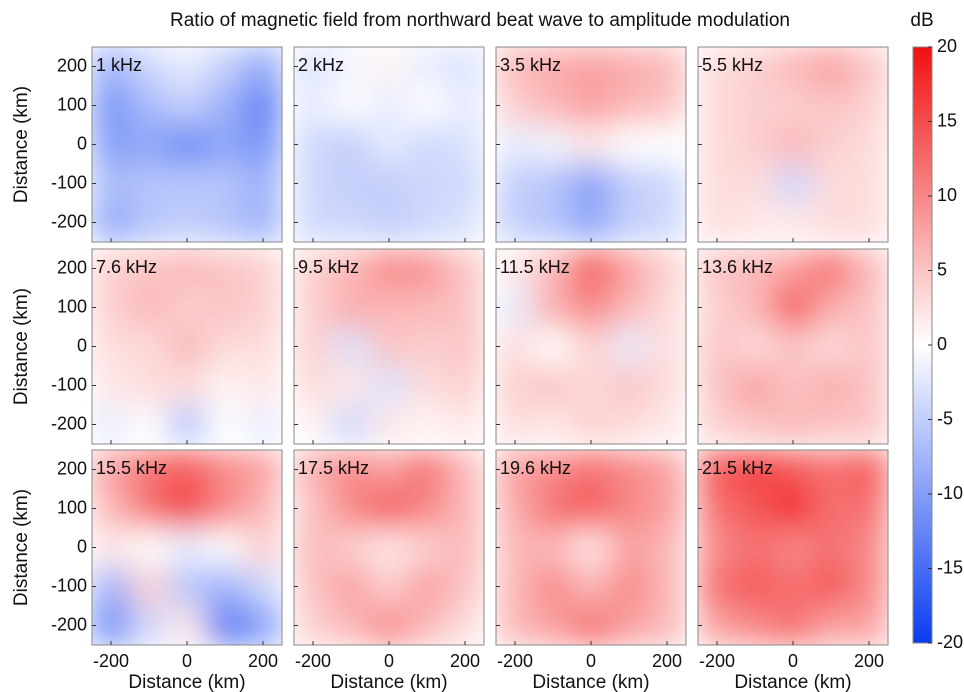 The width and height of the screenshot is (964, 692). What do you see at coordinates (82, 143) in the screenshot?
I see `y-tick-label: 0` at bounding box center [82, 143].